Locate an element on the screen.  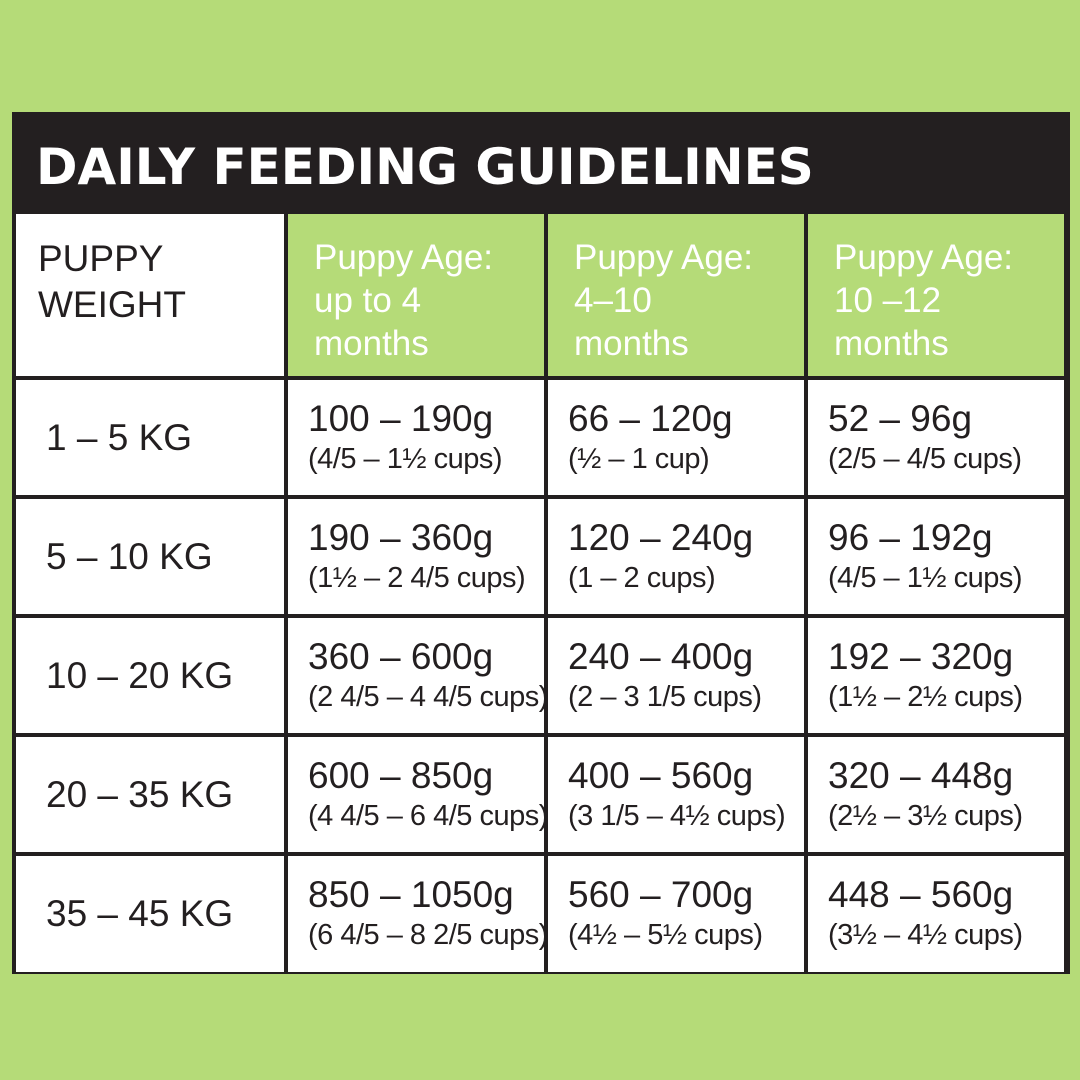
amount-cell: 66 – 120g (½ – 1 cup) is located at coordinates (676, 437).